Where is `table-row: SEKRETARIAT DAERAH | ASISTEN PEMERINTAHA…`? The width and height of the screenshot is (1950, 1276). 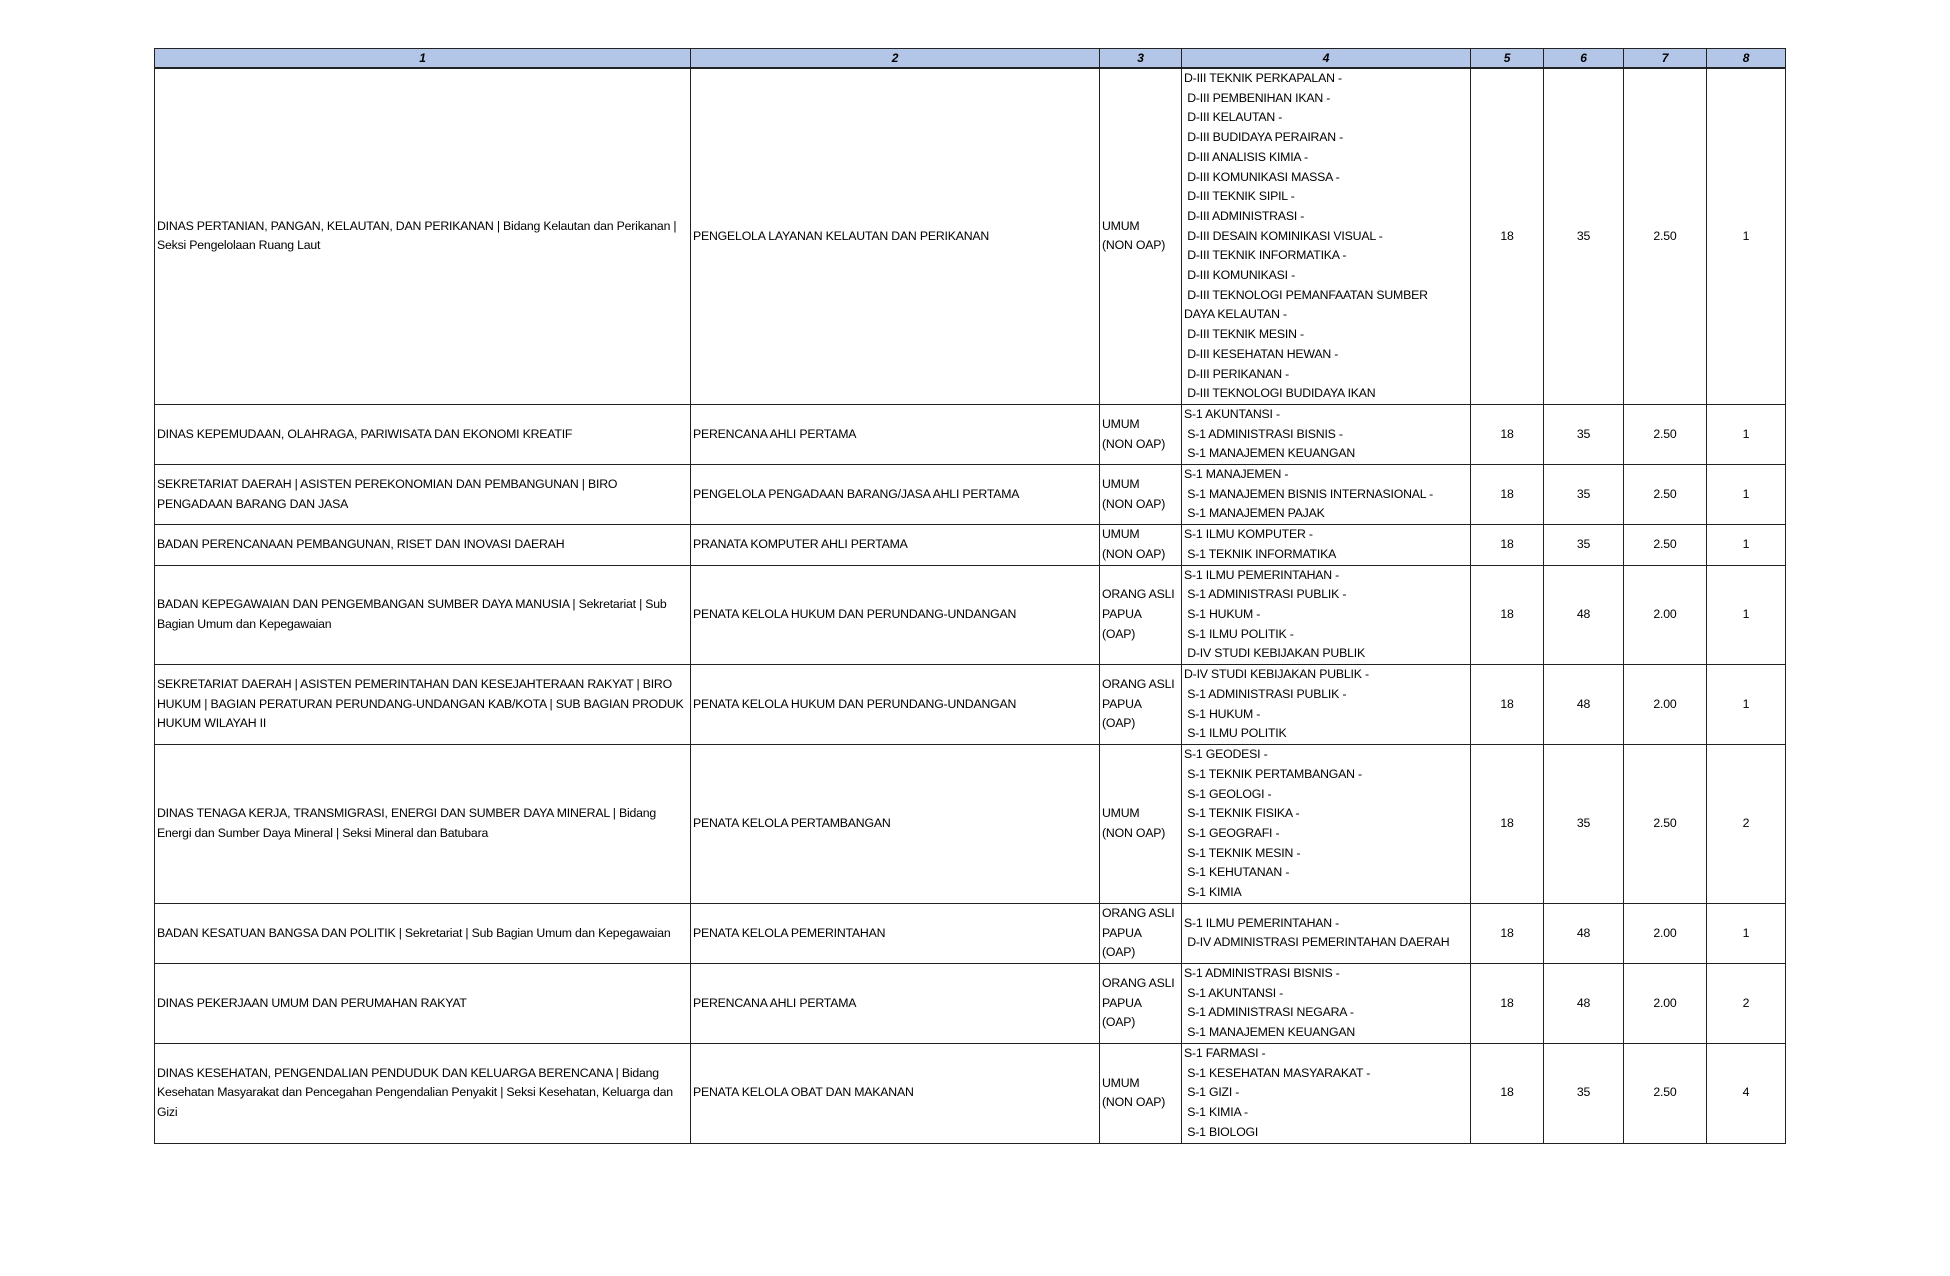 table-row: SEKRETARIAT DAERAH | ASISTEN PEMERINTAHA… is located at coordinates (970, 704).